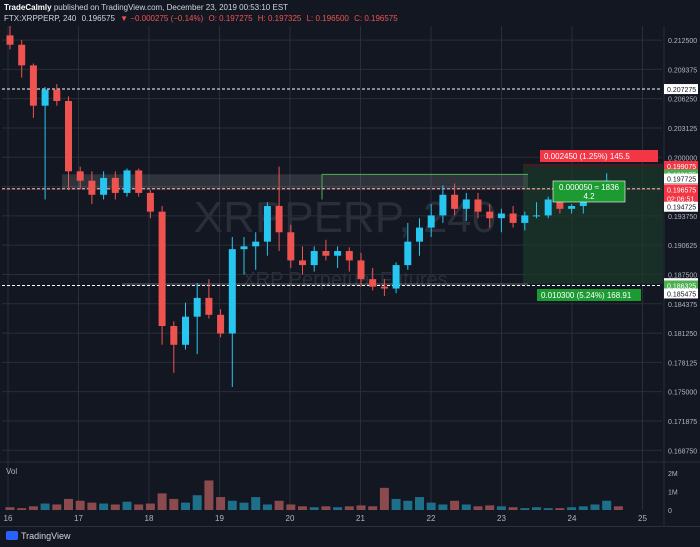 Image resolution: width=700 pixels, height=547 pixels. What do you see at coordinates (28, 7) in the screenshot?
I see `author-name: TradeCalmly` at bounding box center [28, 7].